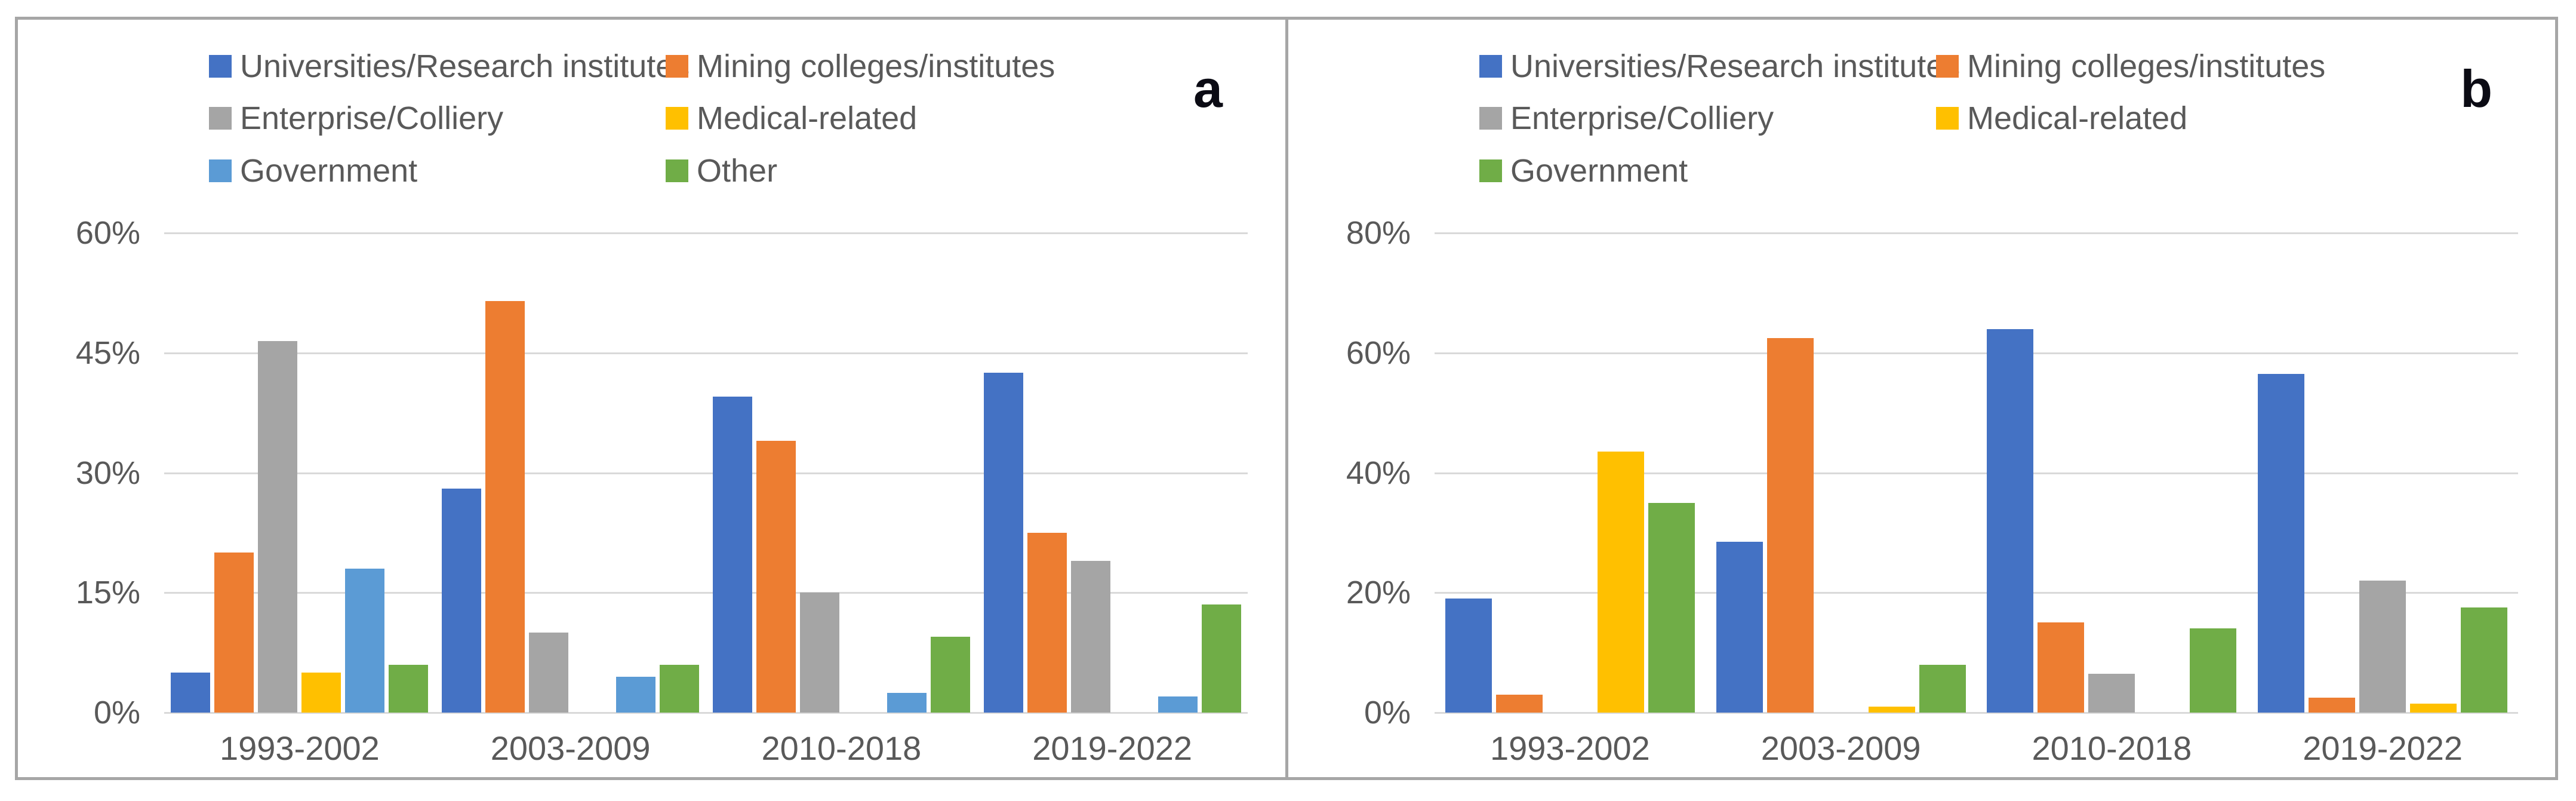 The height and width of the screenshot is (801, 2576). I want to click on legend-item-a: Enterprise/Colliery, so click(356, 119).